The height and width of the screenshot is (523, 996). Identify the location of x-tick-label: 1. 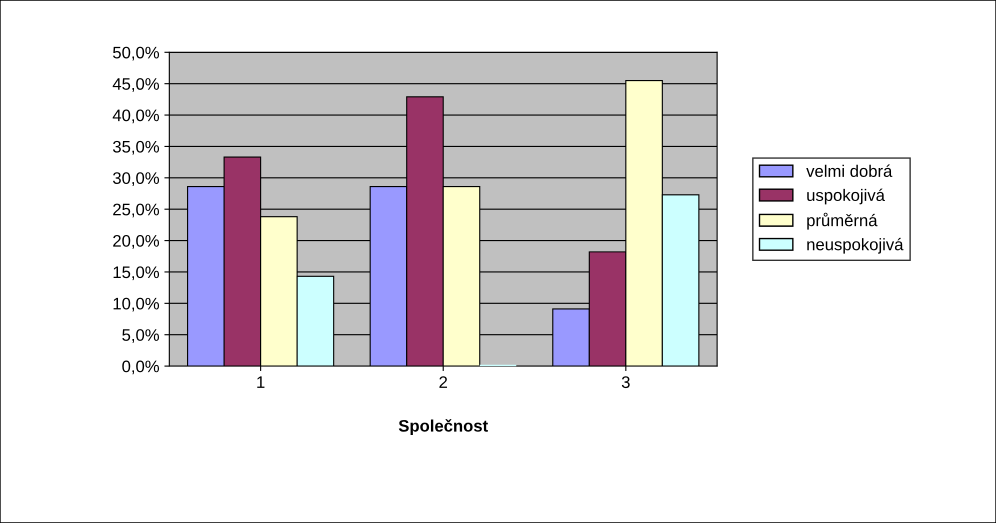
(260, 382).